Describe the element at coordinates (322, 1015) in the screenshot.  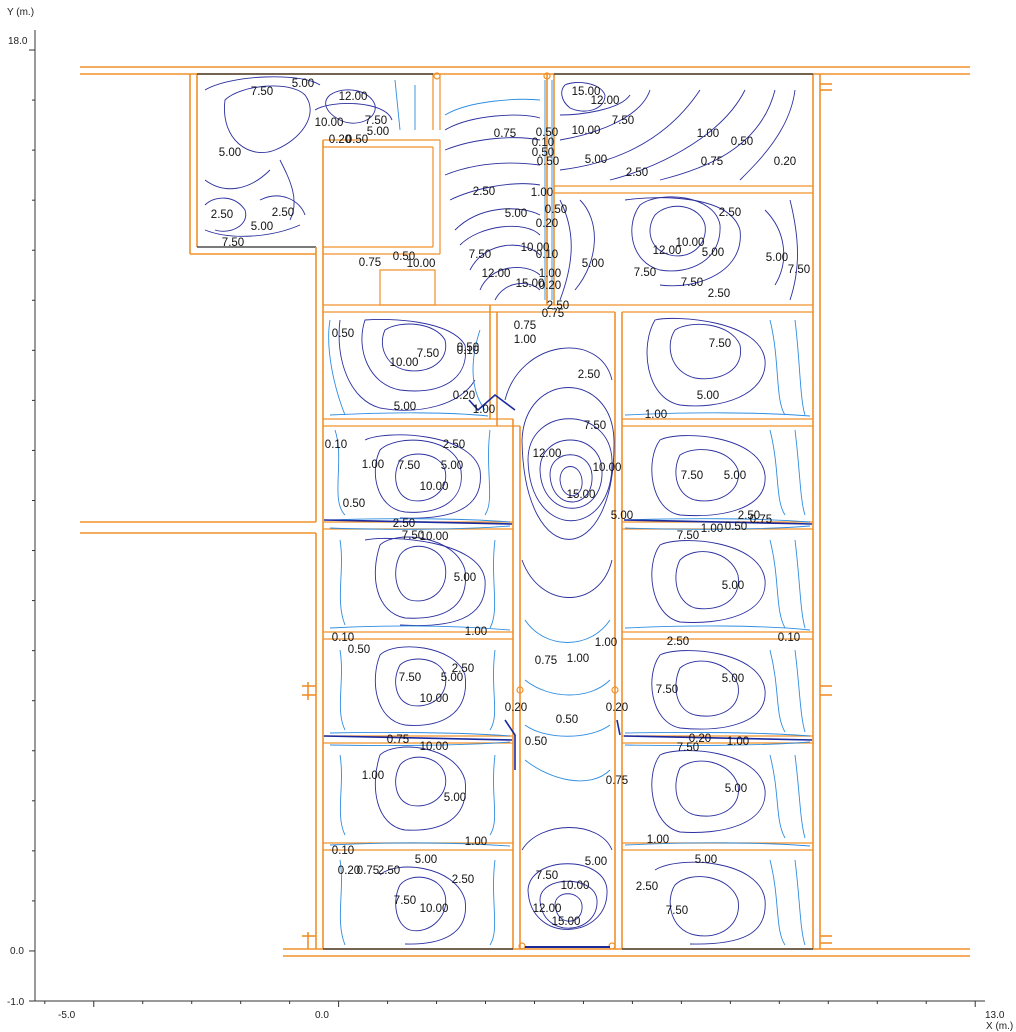
I see `x-tick-label-0: 0.0` at that location.